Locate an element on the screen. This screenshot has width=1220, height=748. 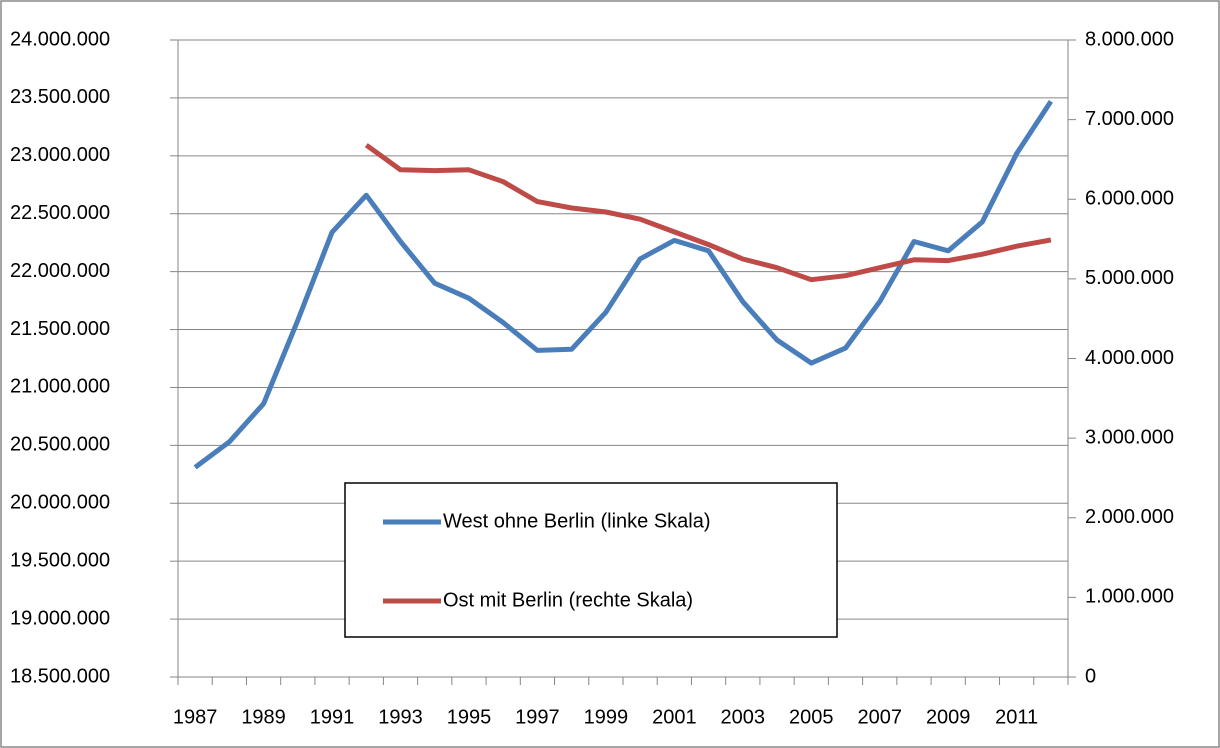
y2-tick-label: 1.000.000 is located at coordinates (1129, 597).